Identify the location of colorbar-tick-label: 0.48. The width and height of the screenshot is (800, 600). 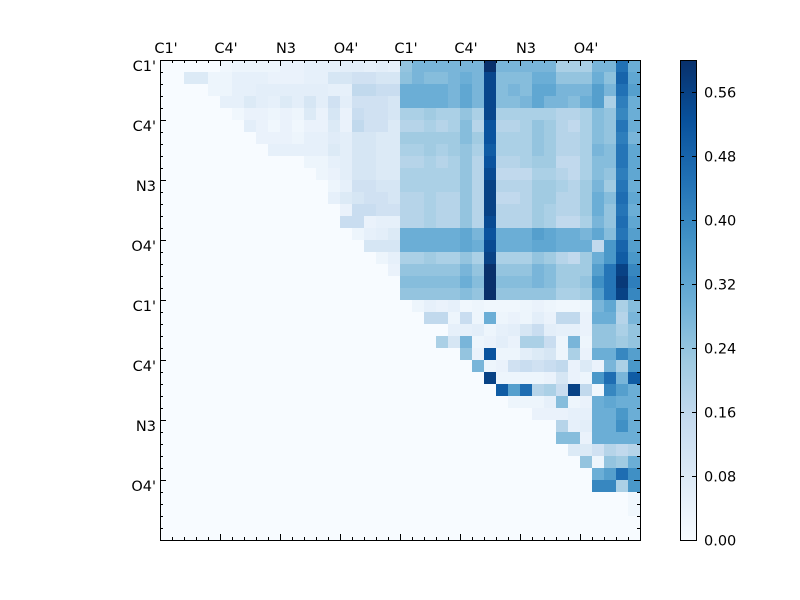
(720, 158).